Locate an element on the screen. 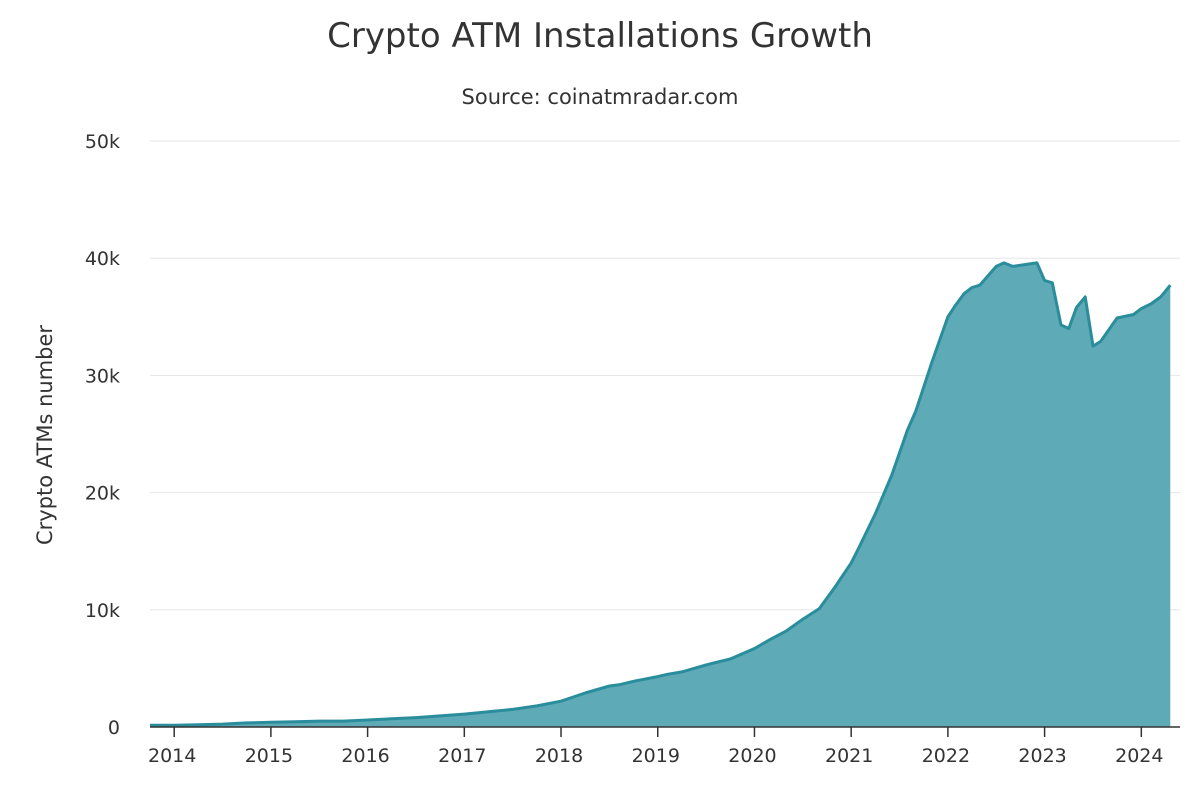 Image resolution: width=1200 pixels, height=800 pixels. y-tick-label: 40k is located at coordinates (102, 259).